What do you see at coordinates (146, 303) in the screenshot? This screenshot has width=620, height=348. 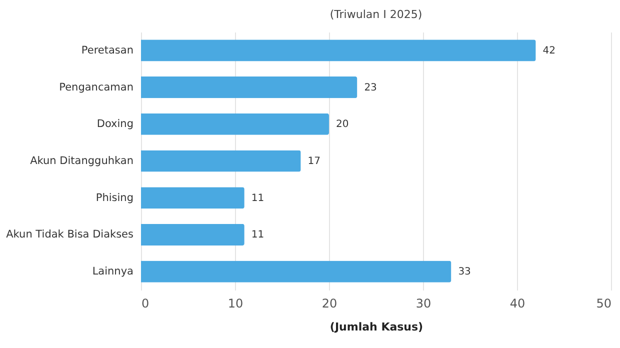 I see `x-tick-label: 0` at bounding box center [146, 303].